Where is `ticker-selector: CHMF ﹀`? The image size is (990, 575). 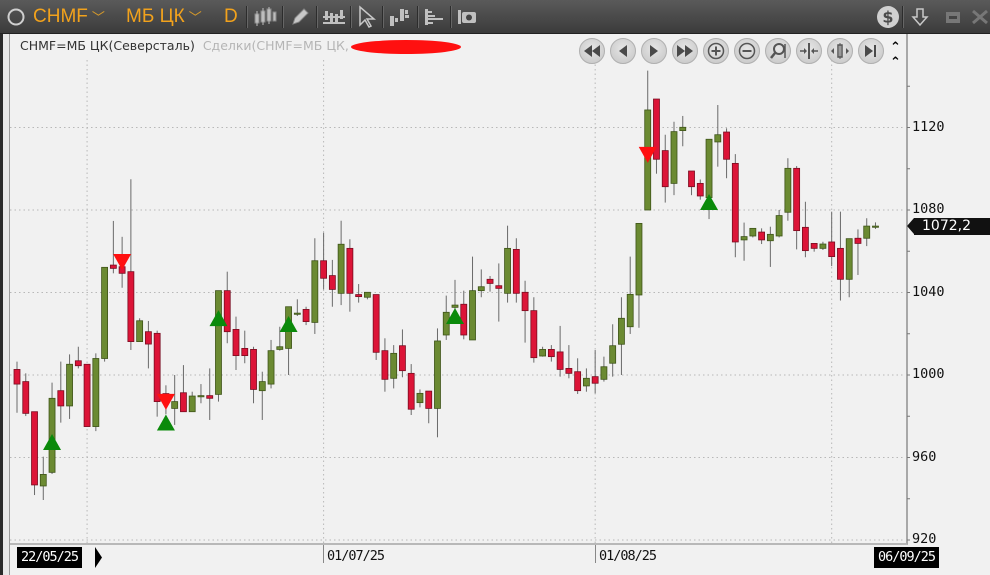
ticker-selector: CHMF ﹀ is located at coordinates (69, 16).